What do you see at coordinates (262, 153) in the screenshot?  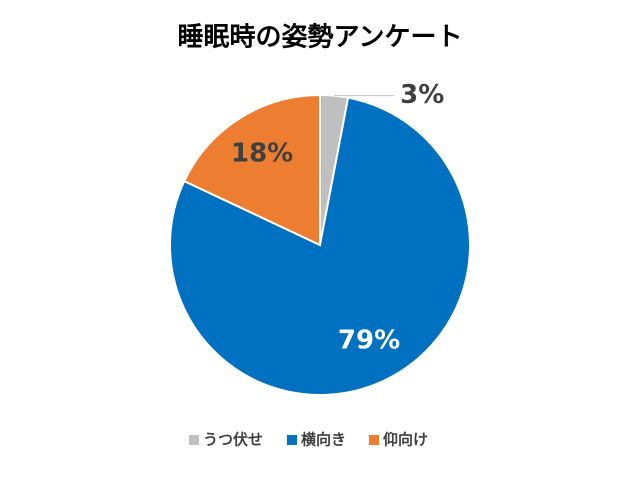 I see `data-label: 18%` at bounding box center [262, 153].